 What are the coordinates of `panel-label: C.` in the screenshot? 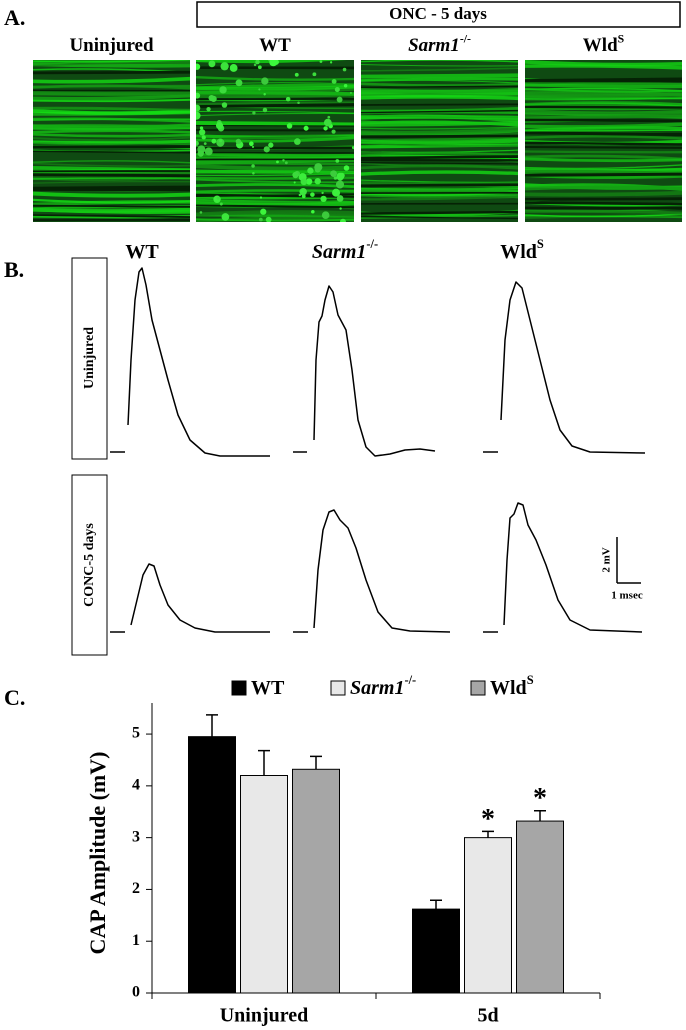 It's located at (14, 697).